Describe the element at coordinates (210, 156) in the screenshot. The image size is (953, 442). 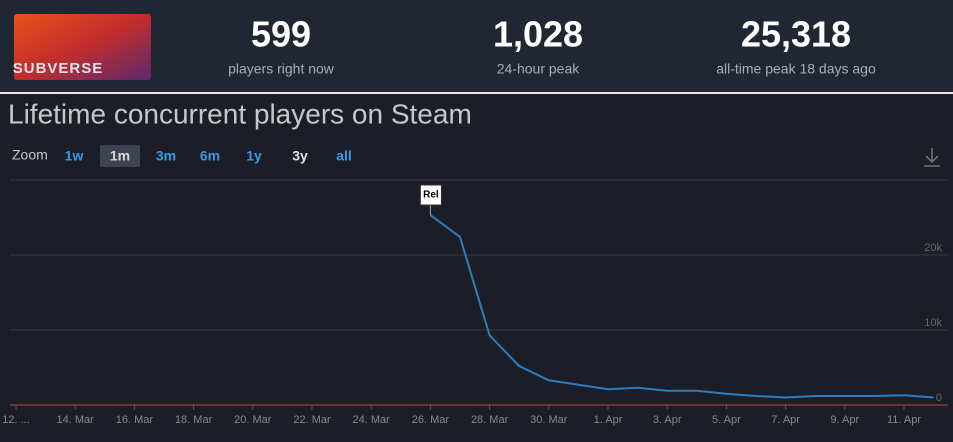
I see `zoom-button: 6m` at that location.